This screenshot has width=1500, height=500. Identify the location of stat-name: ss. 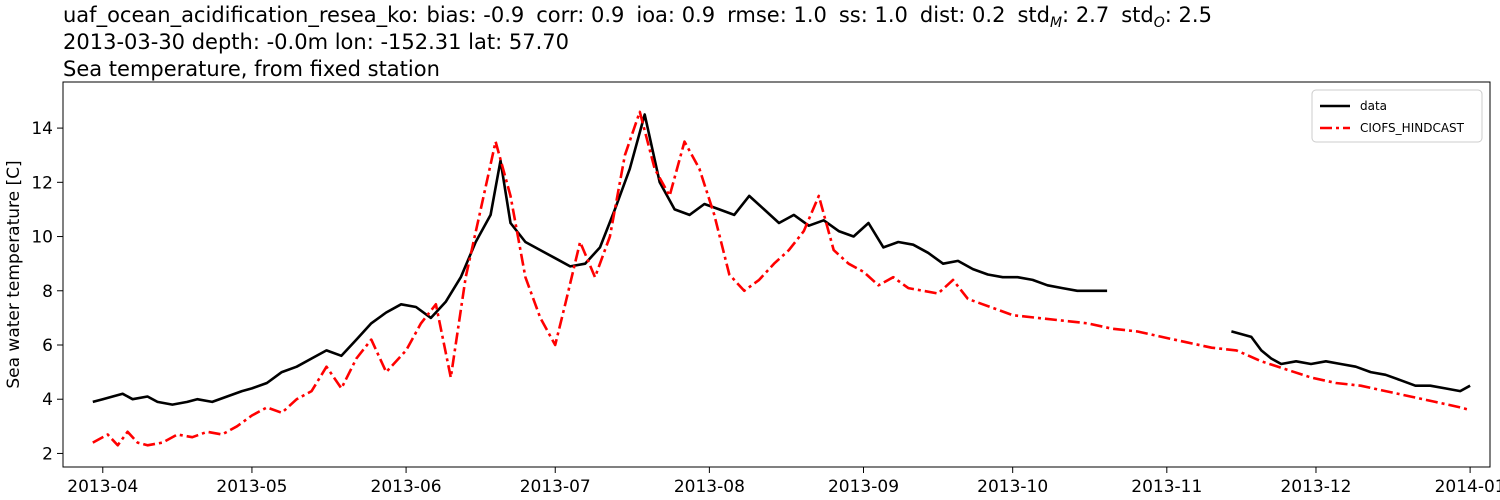
(849, 15).